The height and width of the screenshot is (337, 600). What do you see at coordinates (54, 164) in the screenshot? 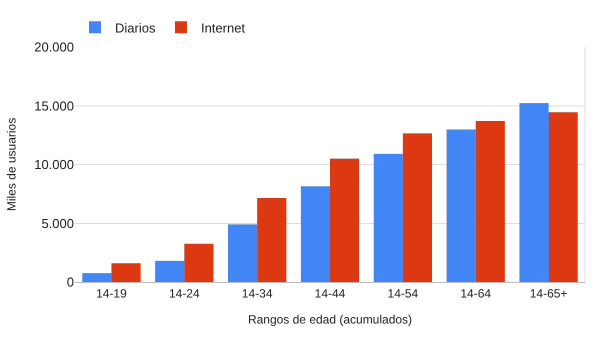
I see `y-tick-label: 10.000` at bounding box center [54, 164].